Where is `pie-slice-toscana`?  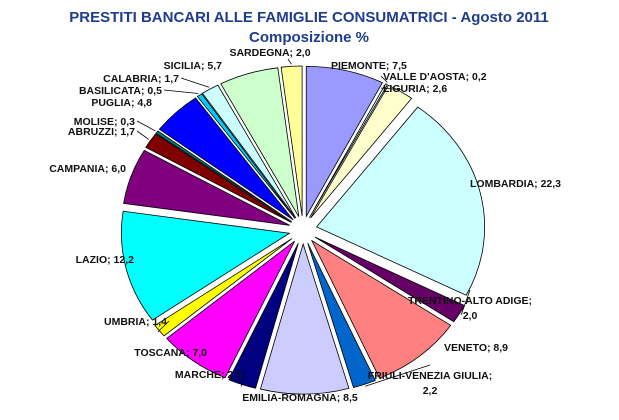
pie-slice-toscana is located at coordinates (230, 309).